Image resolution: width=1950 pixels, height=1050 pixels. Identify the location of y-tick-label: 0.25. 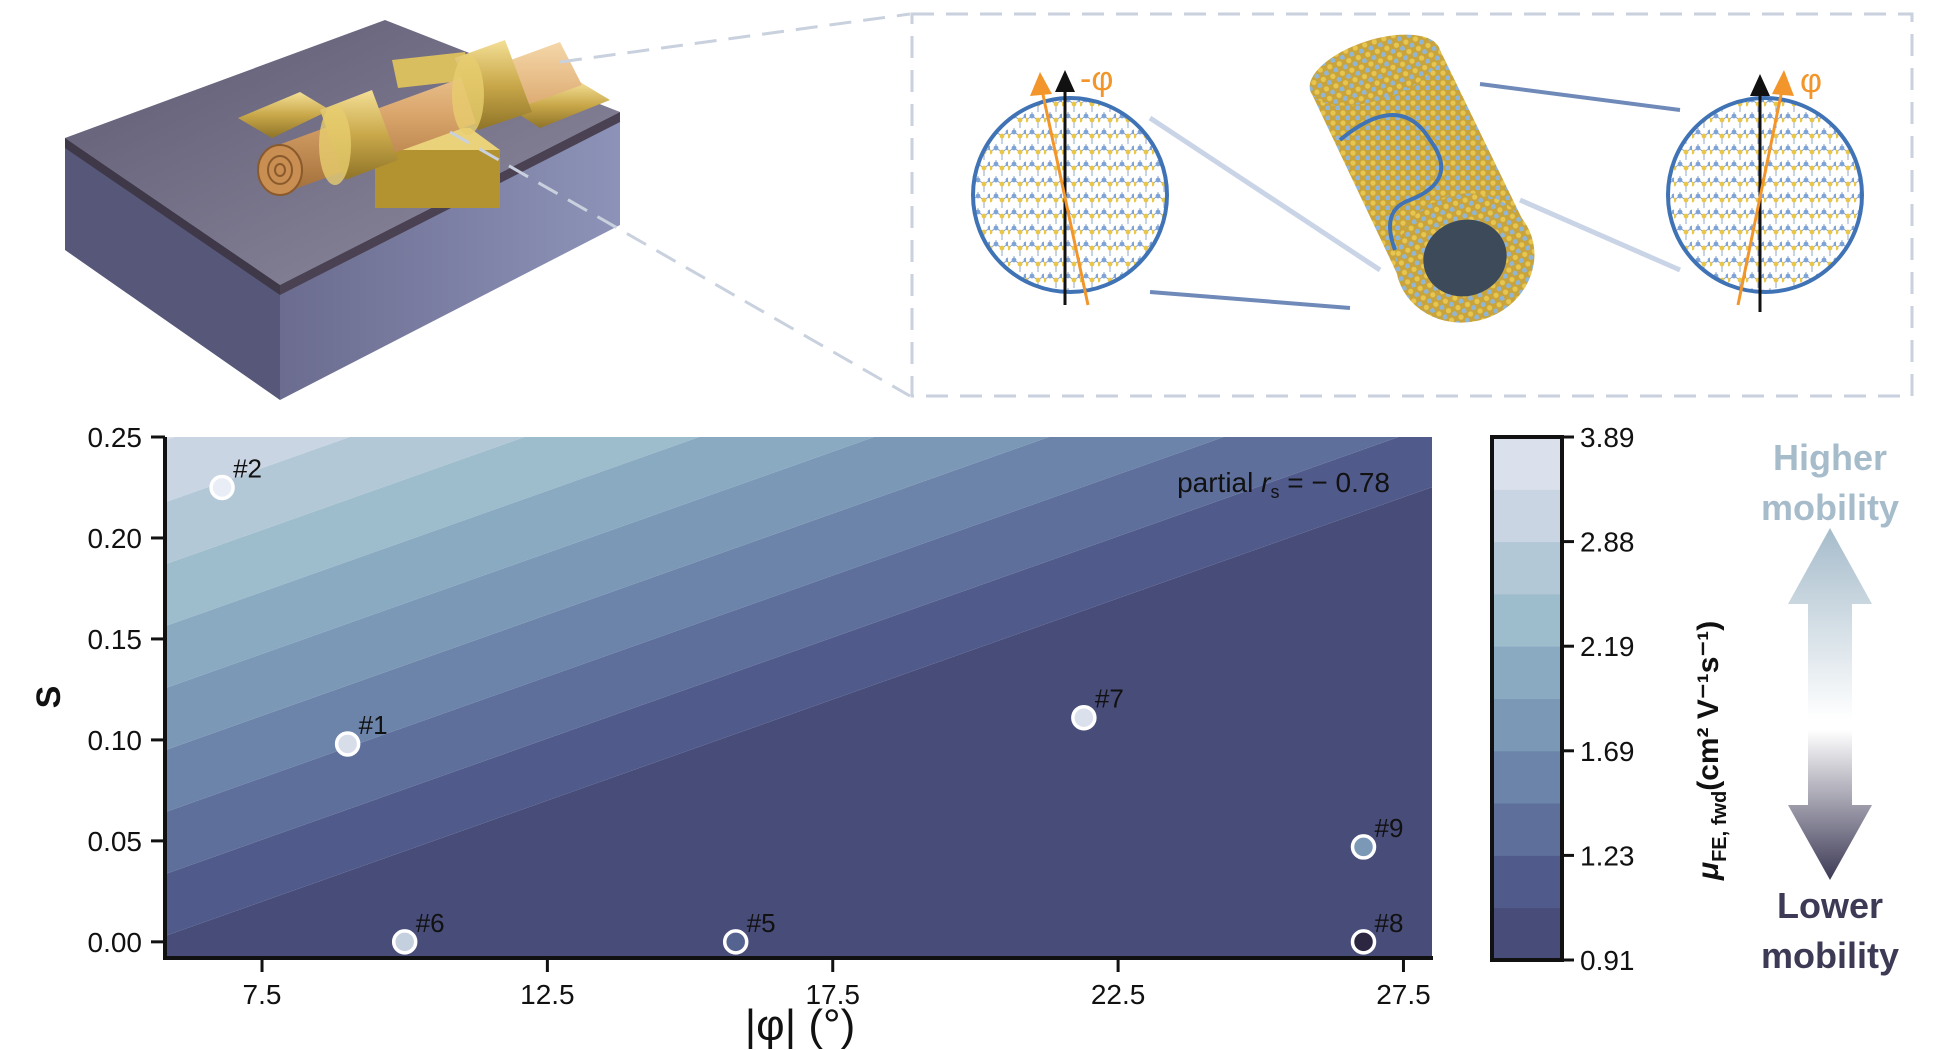
(115, 437).